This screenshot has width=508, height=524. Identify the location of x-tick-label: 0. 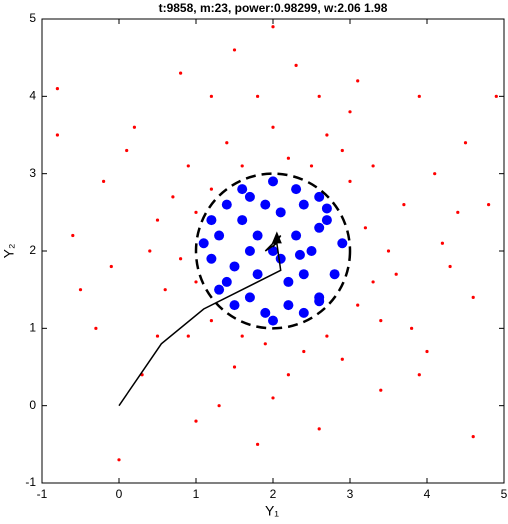
(119, 494).